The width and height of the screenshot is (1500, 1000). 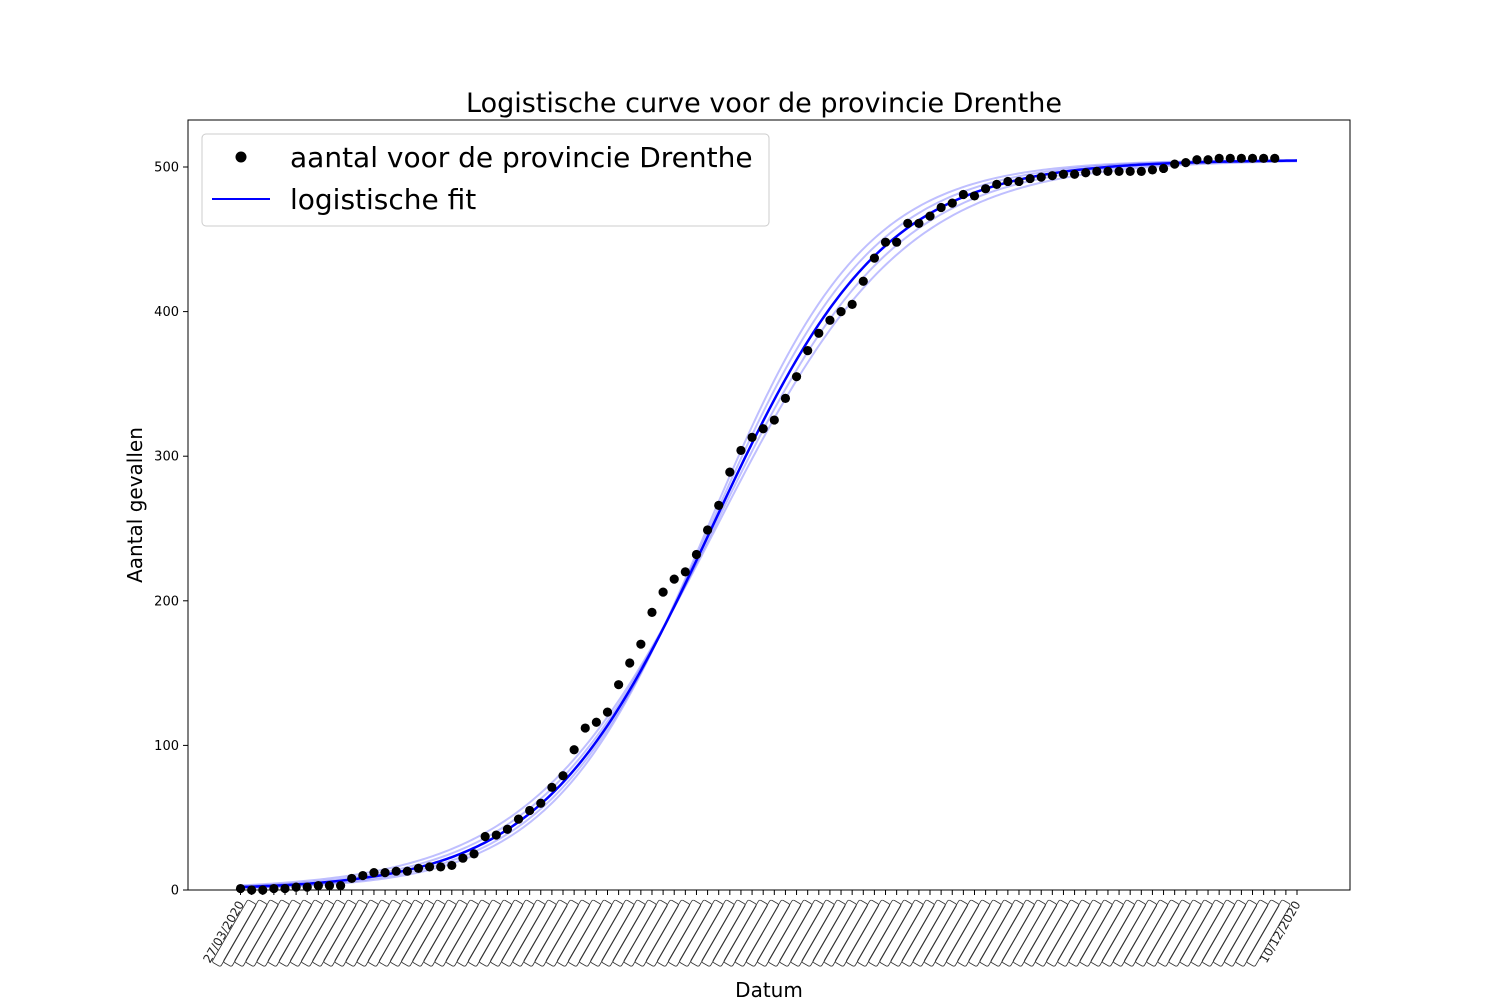 What do you see at coordinates (171, 530) in the screenshot?
I see `y-axis: 0 100 200 300 400 500` at bounding box center [171, 530].